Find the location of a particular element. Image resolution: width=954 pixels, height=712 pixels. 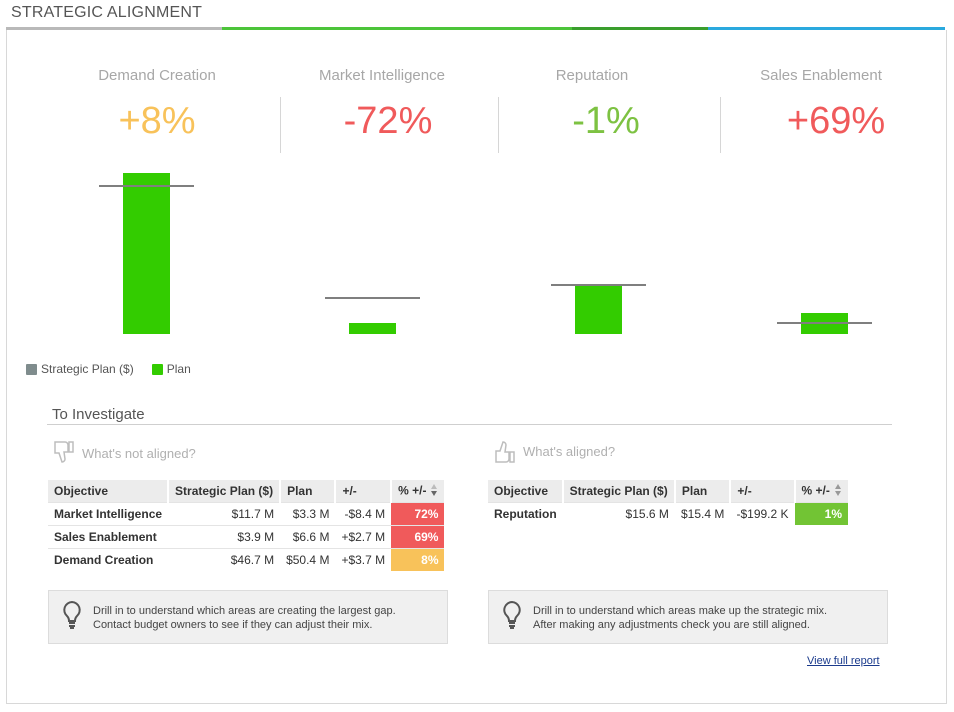

aligned-heading: What's aligned? is located at coordinates (554, 451).